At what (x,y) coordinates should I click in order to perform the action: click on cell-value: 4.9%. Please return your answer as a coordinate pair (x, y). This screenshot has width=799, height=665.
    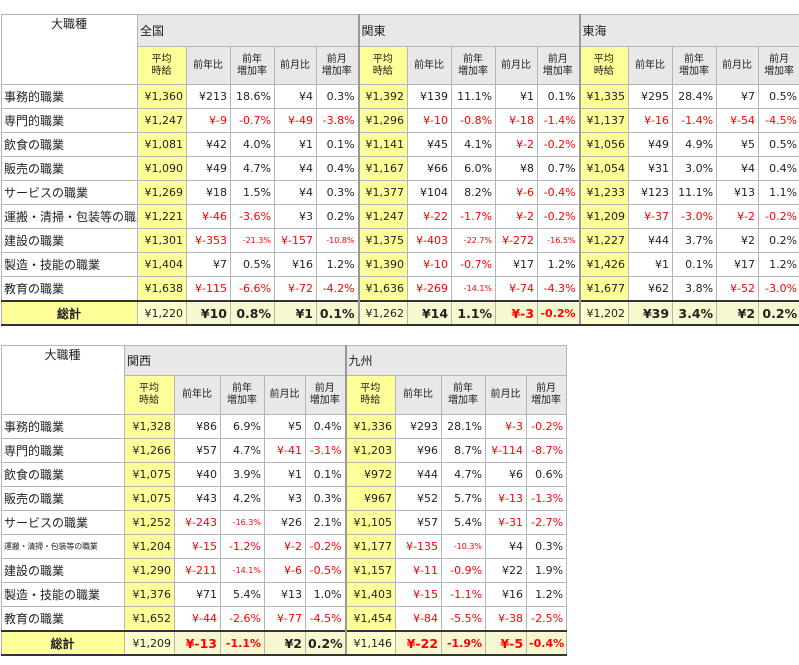
    Looking at the image, I should click on (695, 144).